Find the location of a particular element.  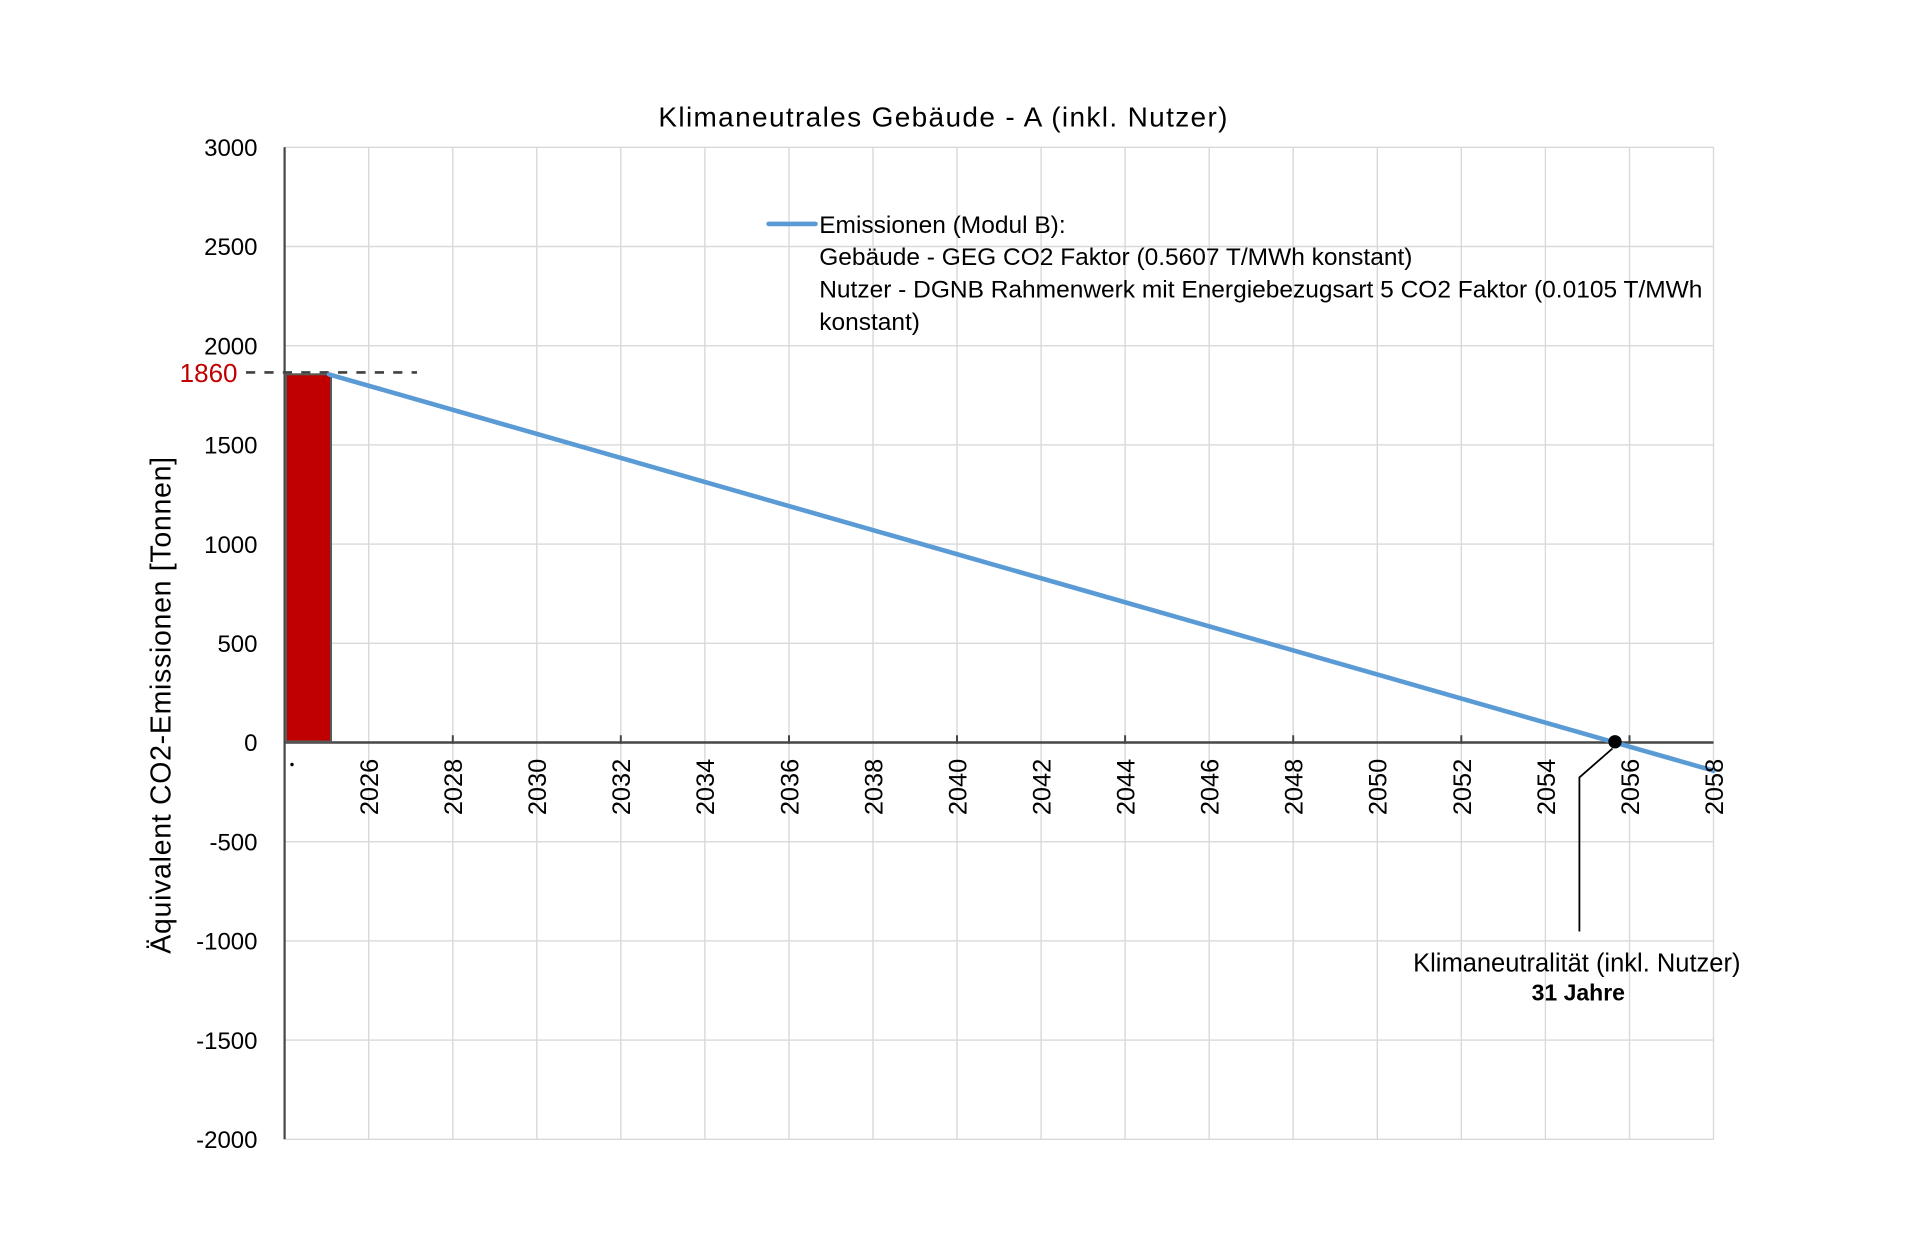

svg-text: 1500 is located at coordinates (230, 446).